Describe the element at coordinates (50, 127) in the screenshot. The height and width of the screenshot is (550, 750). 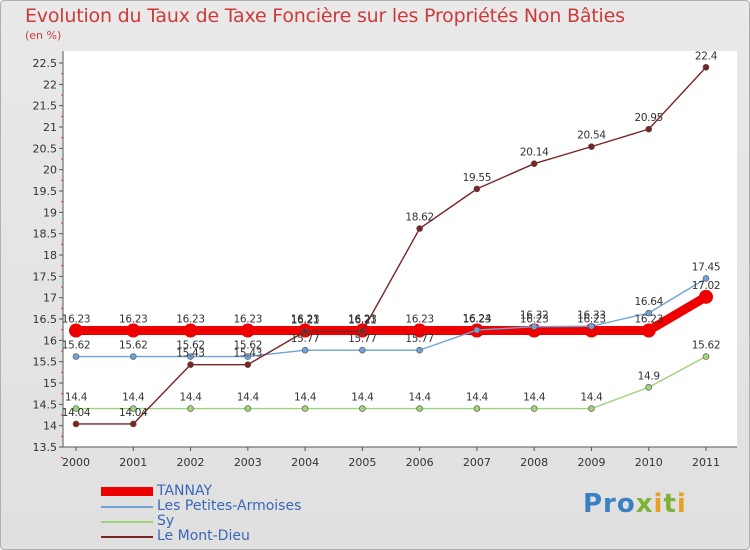
I see `y-tick-label: 21` at that location.